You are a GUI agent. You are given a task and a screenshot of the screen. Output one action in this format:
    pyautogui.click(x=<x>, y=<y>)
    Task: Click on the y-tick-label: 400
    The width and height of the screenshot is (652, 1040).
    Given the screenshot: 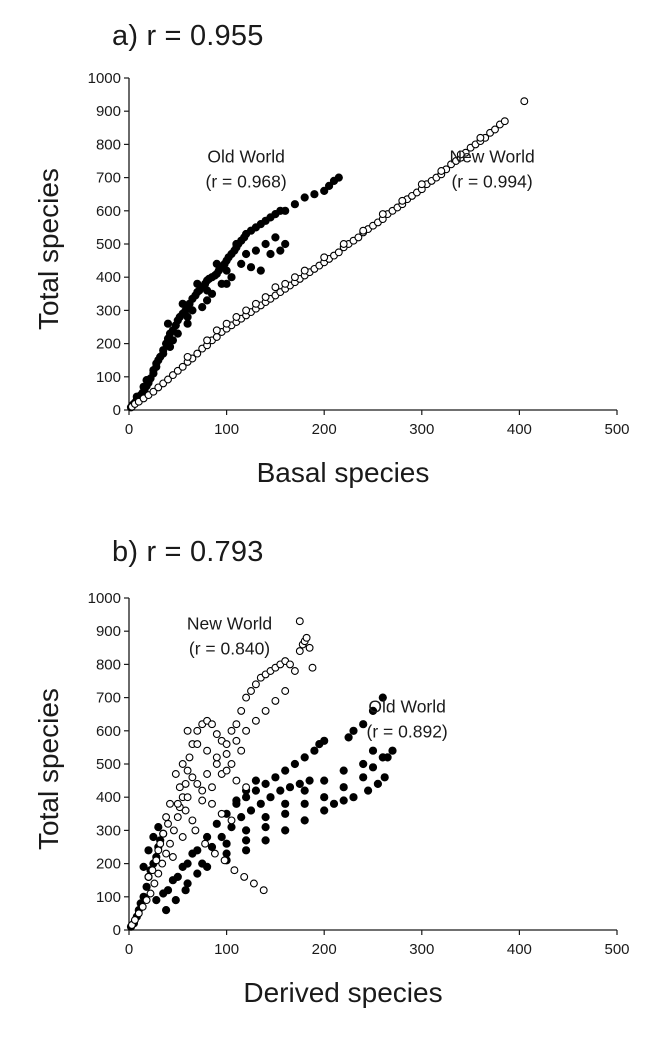 What is the action you would take?
    pyautogui.click(x=108, y=797)
    